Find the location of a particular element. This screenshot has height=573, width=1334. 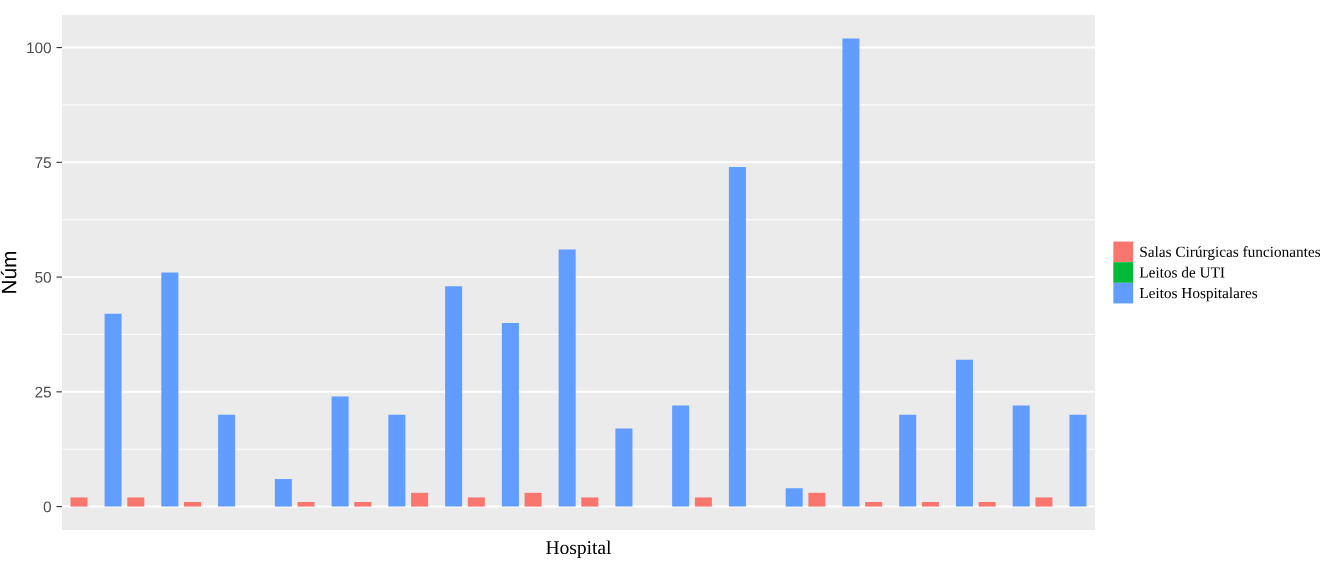

legend-label: Leitos de UTI is located at coordinates (1182, 272).